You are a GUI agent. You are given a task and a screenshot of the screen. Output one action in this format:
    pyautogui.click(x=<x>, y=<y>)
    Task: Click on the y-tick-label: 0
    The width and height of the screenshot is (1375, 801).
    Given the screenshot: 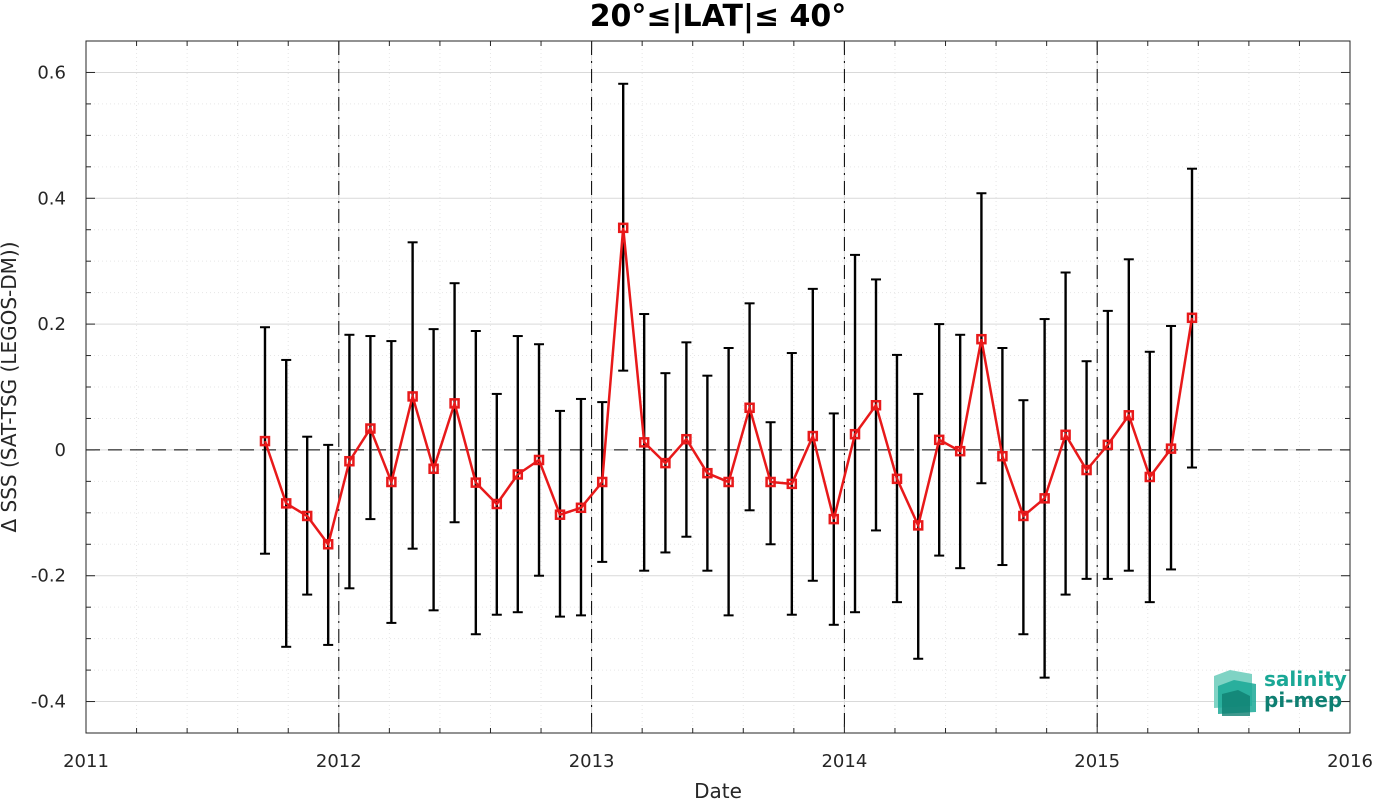 What is the action you would take?
    pyautogui.click(x=60, y=450)
    